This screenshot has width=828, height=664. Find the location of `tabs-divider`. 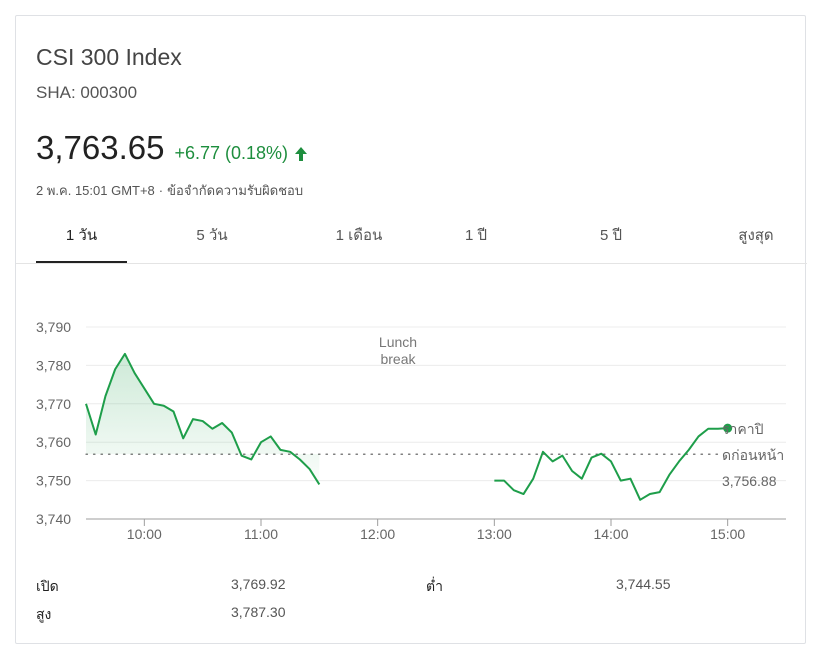

tabs-divider is located at coordinates (411, 263).